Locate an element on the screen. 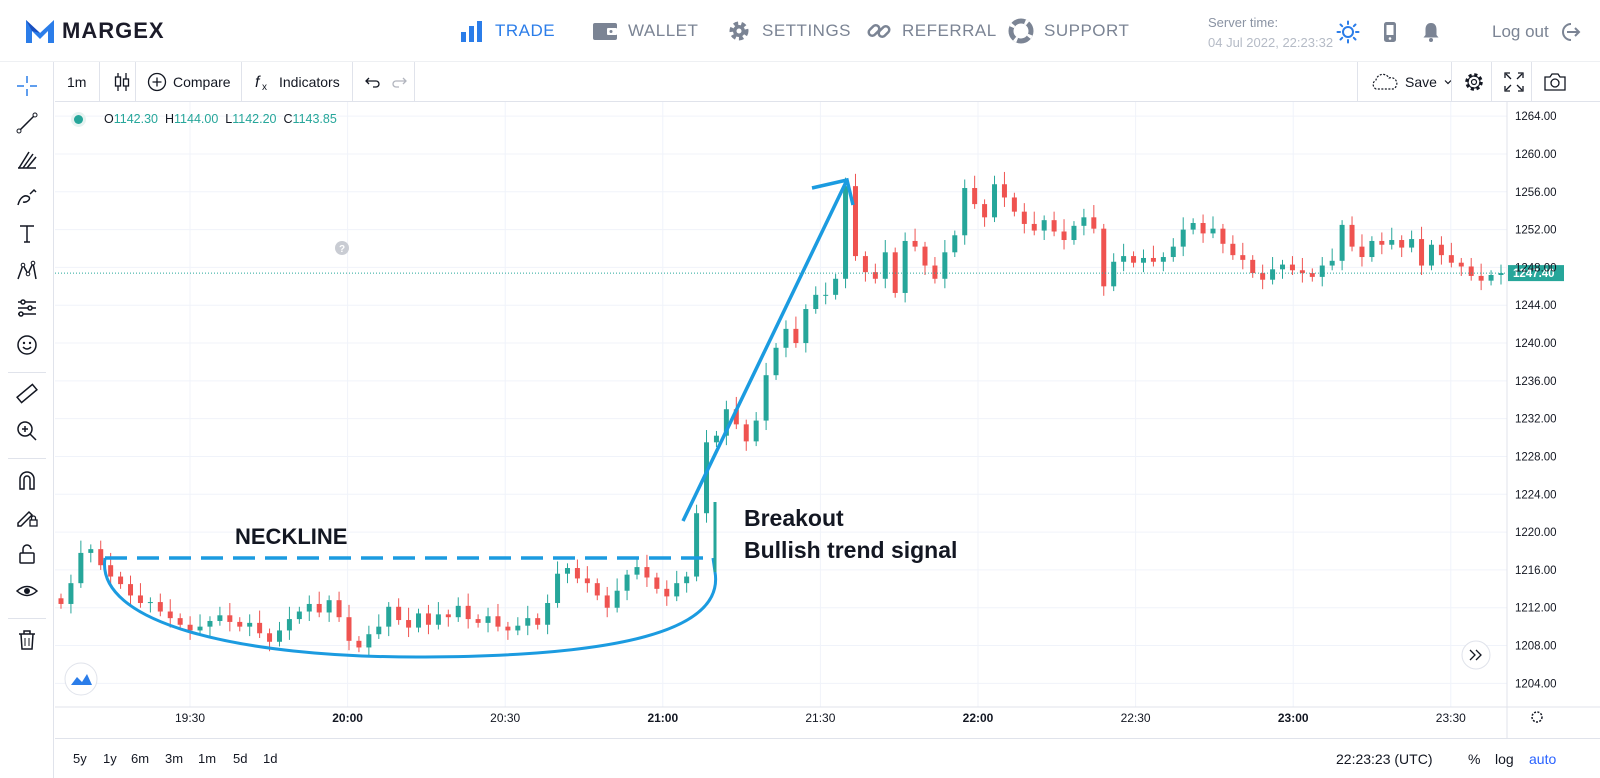 The image size is (1600, 778). measure-tool is located at coordinates (27, 394).